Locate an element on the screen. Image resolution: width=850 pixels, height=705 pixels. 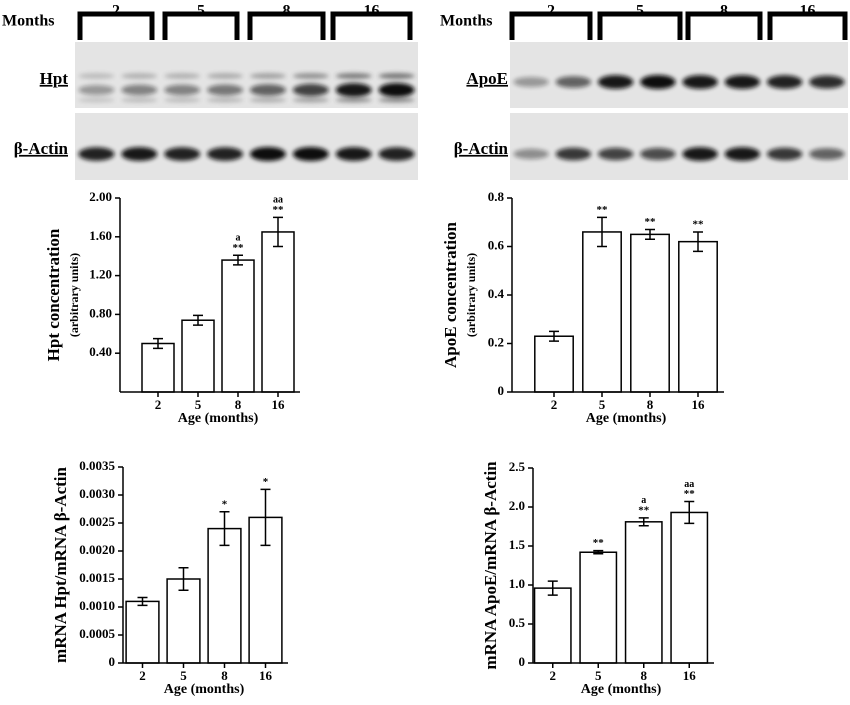
y-axis-label: mRNA Hpt/mRNA β-Actin is located at coordinates (60, 564).